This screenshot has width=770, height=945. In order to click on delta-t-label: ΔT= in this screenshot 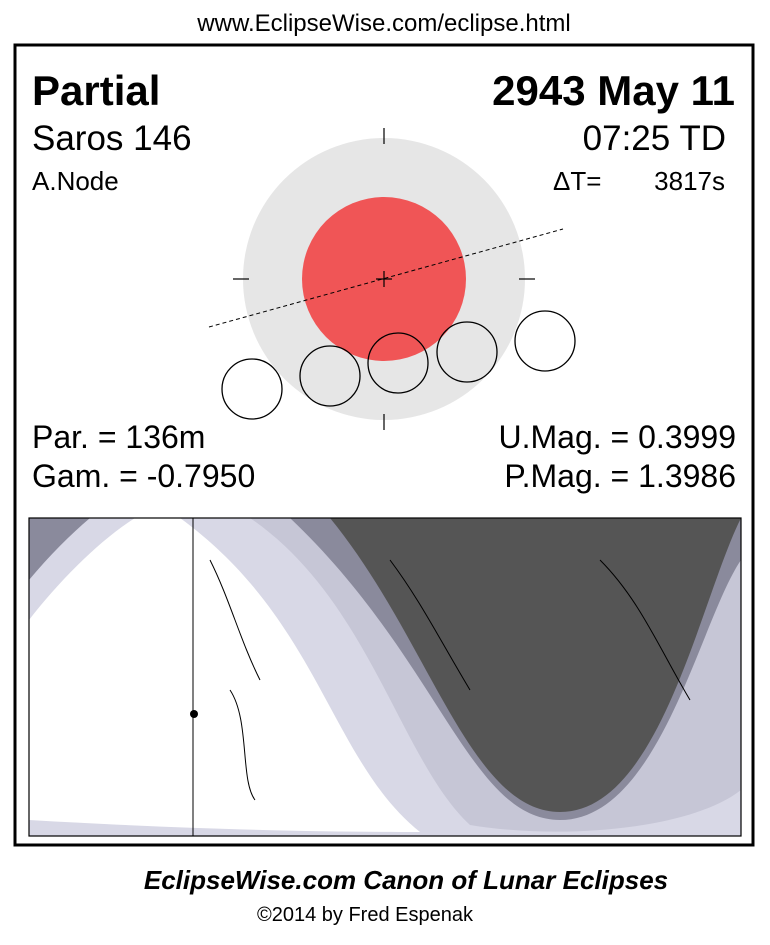, I will do `click(577, 181)`.